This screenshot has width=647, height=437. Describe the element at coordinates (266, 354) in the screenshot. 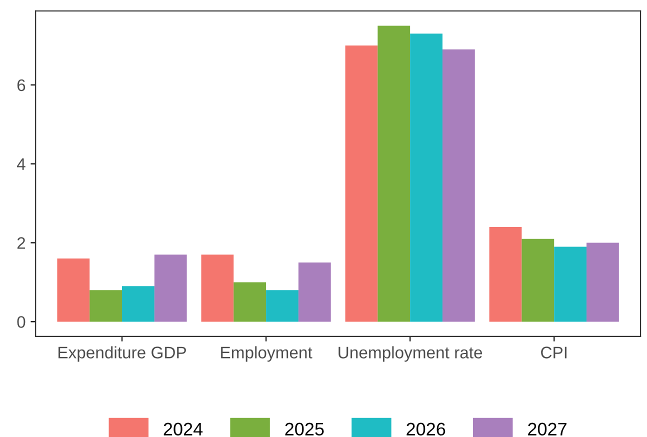

I see `x-tick-label: Employment` at that location.